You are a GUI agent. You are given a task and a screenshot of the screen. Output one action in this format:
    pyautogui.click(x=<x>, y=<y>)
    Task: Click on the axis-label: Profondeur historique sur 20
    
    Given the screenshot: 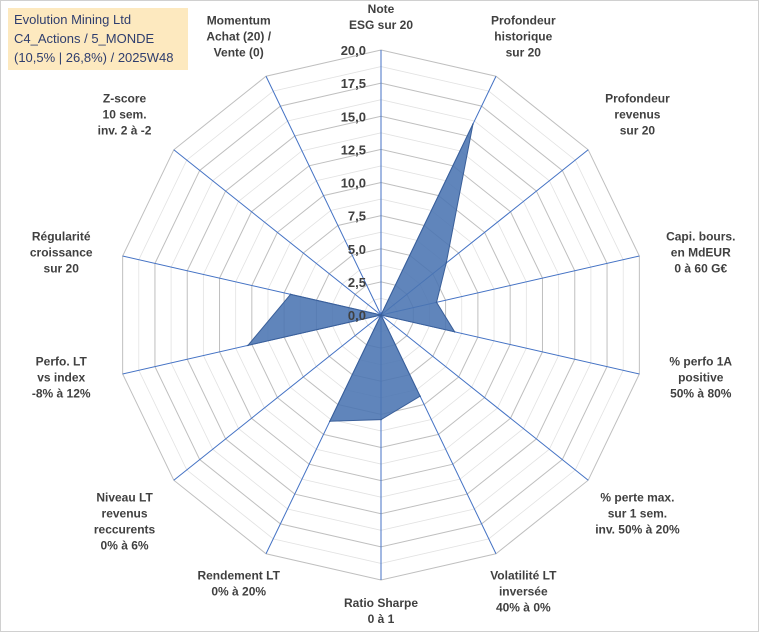 What is the action you would take?
    pyautogui.click(x=523, y=37)
    